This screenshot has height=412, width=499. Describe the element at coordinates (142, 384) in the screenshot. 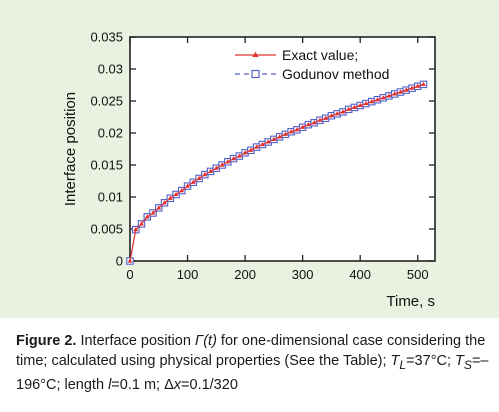

I see `caption-l-value: =0.1 m; Δ` at that location.